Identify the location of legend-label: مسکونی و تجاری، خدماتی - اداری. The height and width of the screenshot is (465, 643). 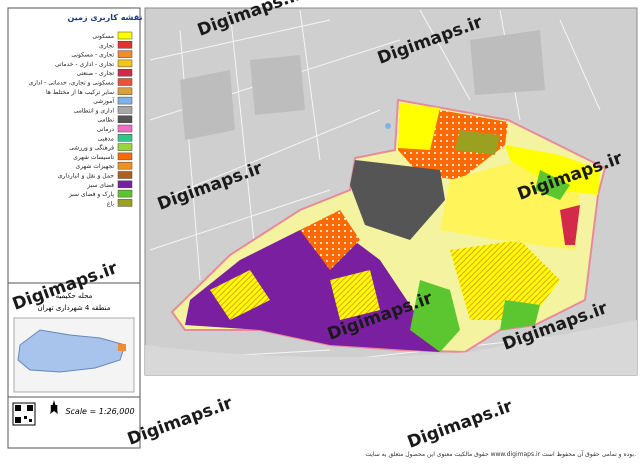
(71, 83).